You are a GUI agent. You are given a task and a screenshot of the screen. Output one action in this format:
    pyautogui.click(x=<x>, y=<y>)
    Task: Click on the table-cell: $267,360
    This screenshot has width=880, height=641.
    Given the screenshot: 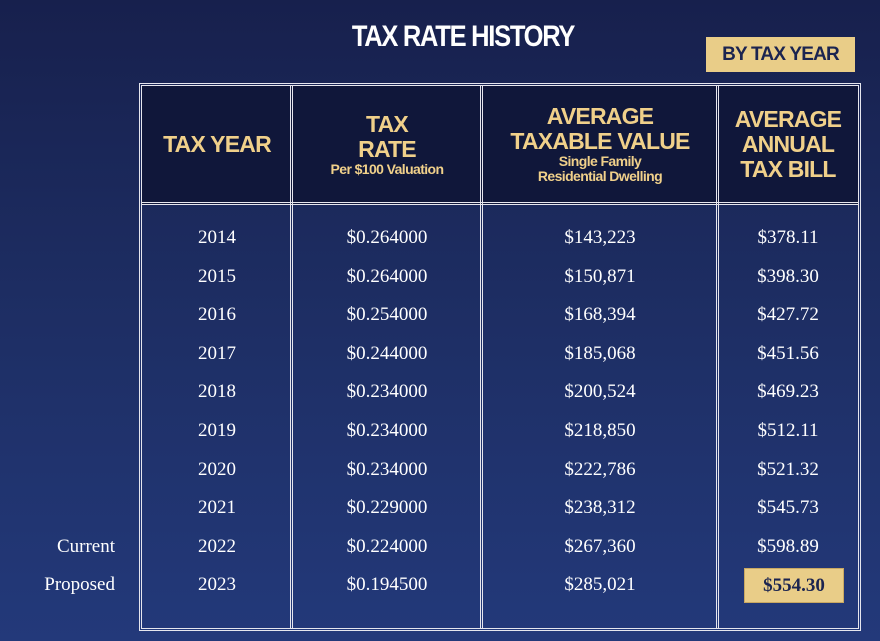 What is the action you would take?
    pyautogui.click(x=600, y=546)
    